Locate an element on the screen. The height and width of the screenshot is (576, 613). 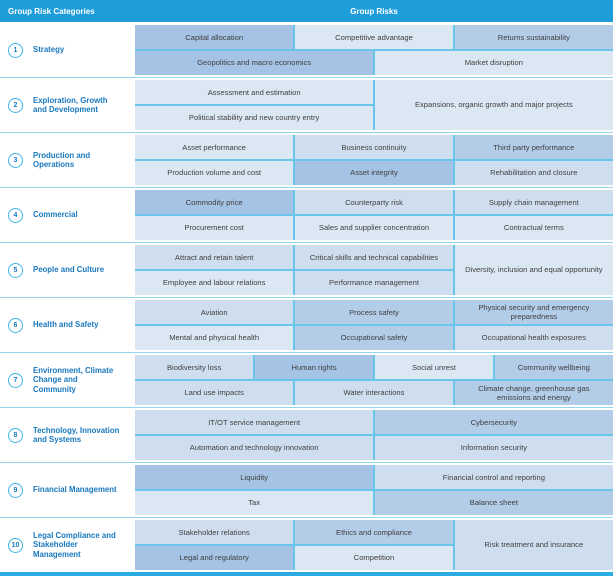
risk-cell: Balance sheet is located at coordinates (493, 502).